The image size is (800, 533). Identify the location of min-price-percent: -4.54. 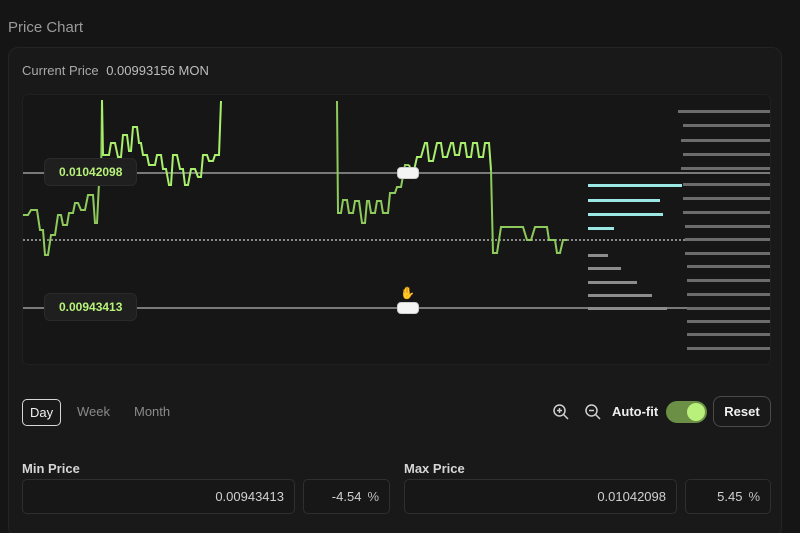
(346, 496).